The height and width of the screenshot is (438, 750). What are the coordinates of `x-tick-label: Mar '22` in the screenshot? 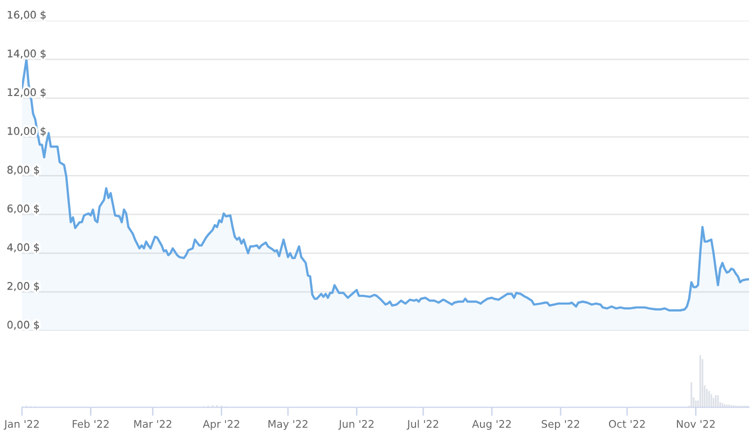 It's located at (153, 424).